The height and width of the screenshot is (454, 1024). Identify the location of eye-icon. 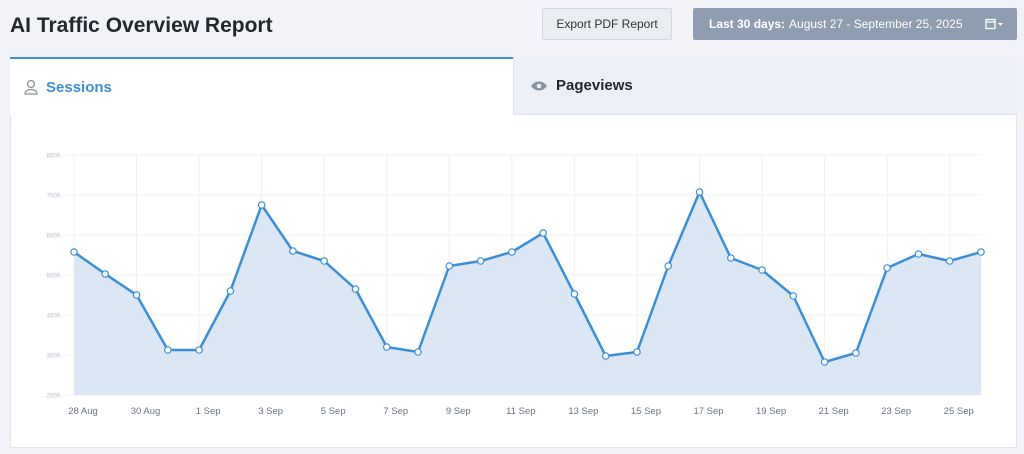
(539, 85).